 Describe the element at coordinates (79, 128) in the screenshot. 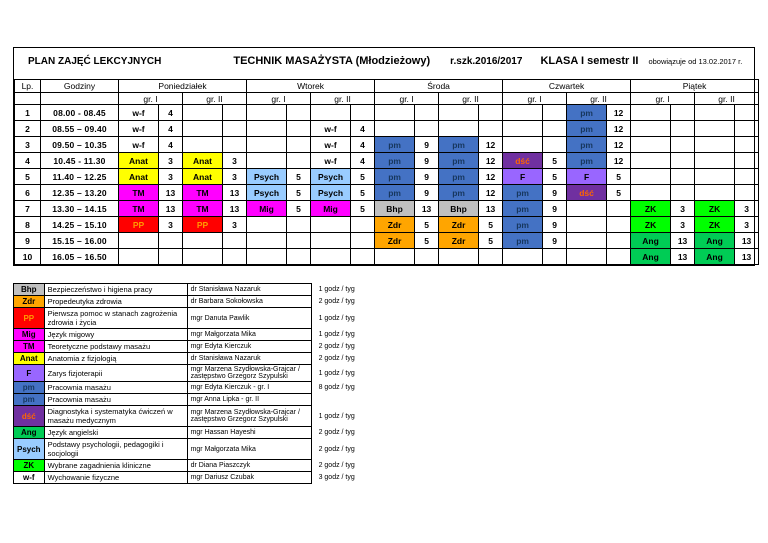

I see `lesson-time: 08.55 – 09.40` at that location.